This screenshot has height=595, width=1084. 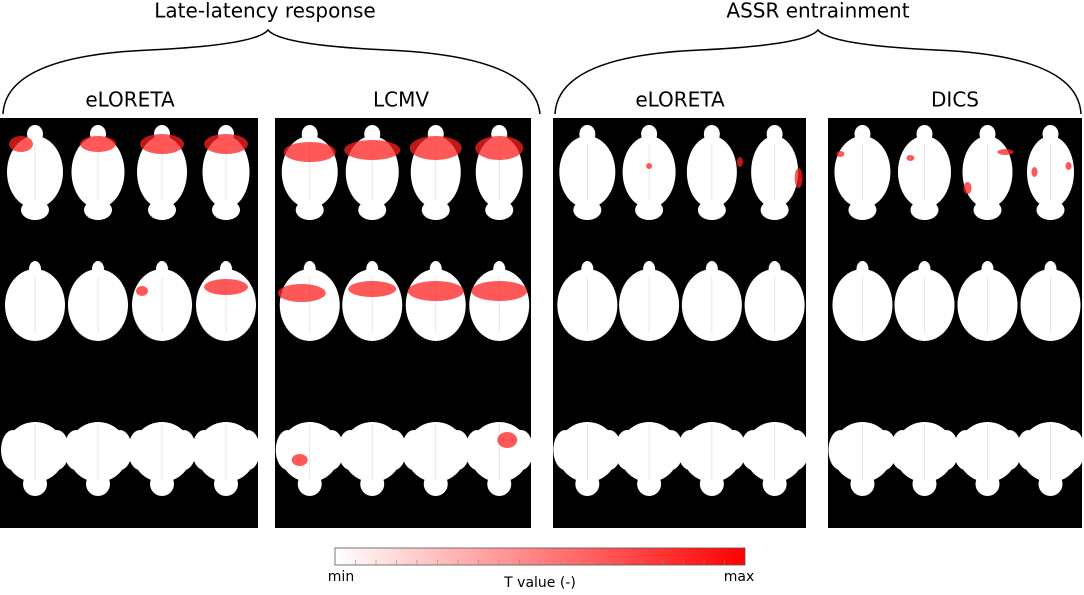 I want to click on group-title: Late-latency response, so click(x=264, y=11).